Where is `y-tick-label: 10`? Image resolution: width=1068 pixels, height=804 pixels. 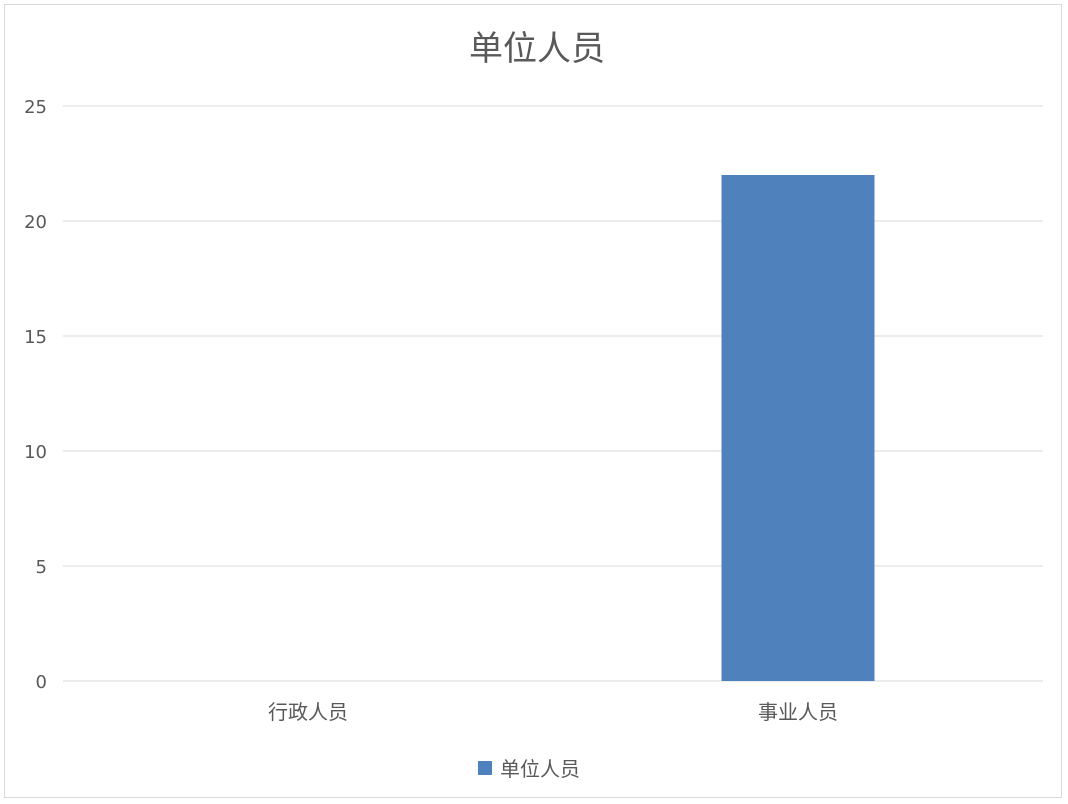 y-tick-label: 10 is located at coordinates (35, 452).